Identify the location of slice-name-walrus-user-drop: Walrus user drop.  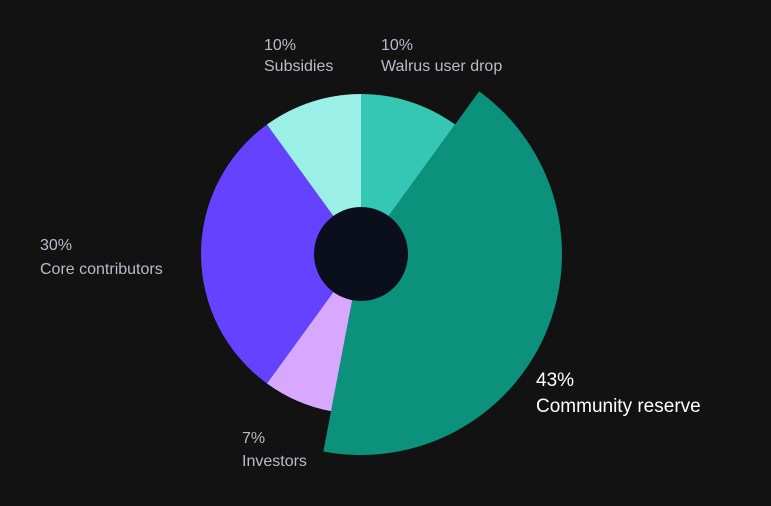
(441, 66).